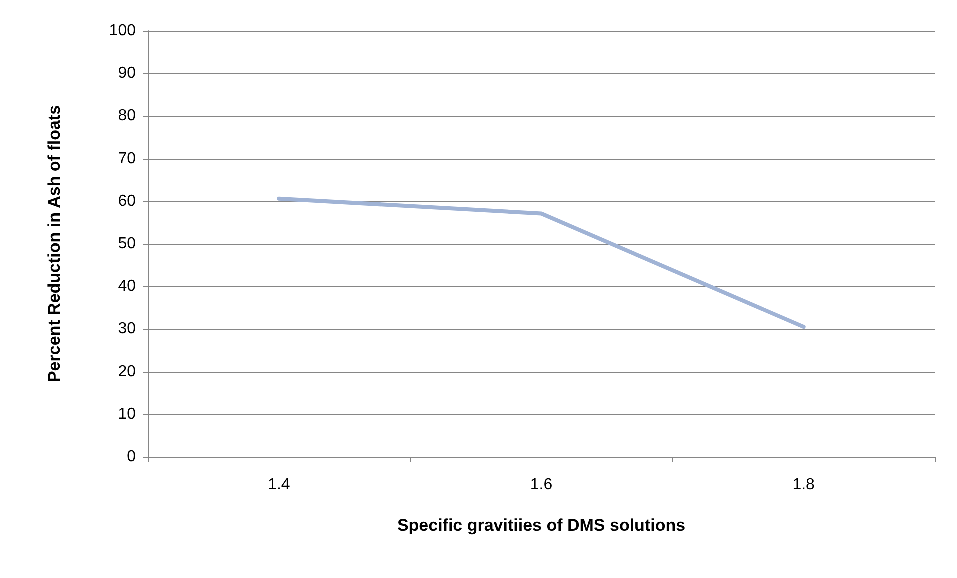 Image resolution: width=957 pixels, height=578 pixels. I want to click on y-tick-label: 70, so click(127, 159).